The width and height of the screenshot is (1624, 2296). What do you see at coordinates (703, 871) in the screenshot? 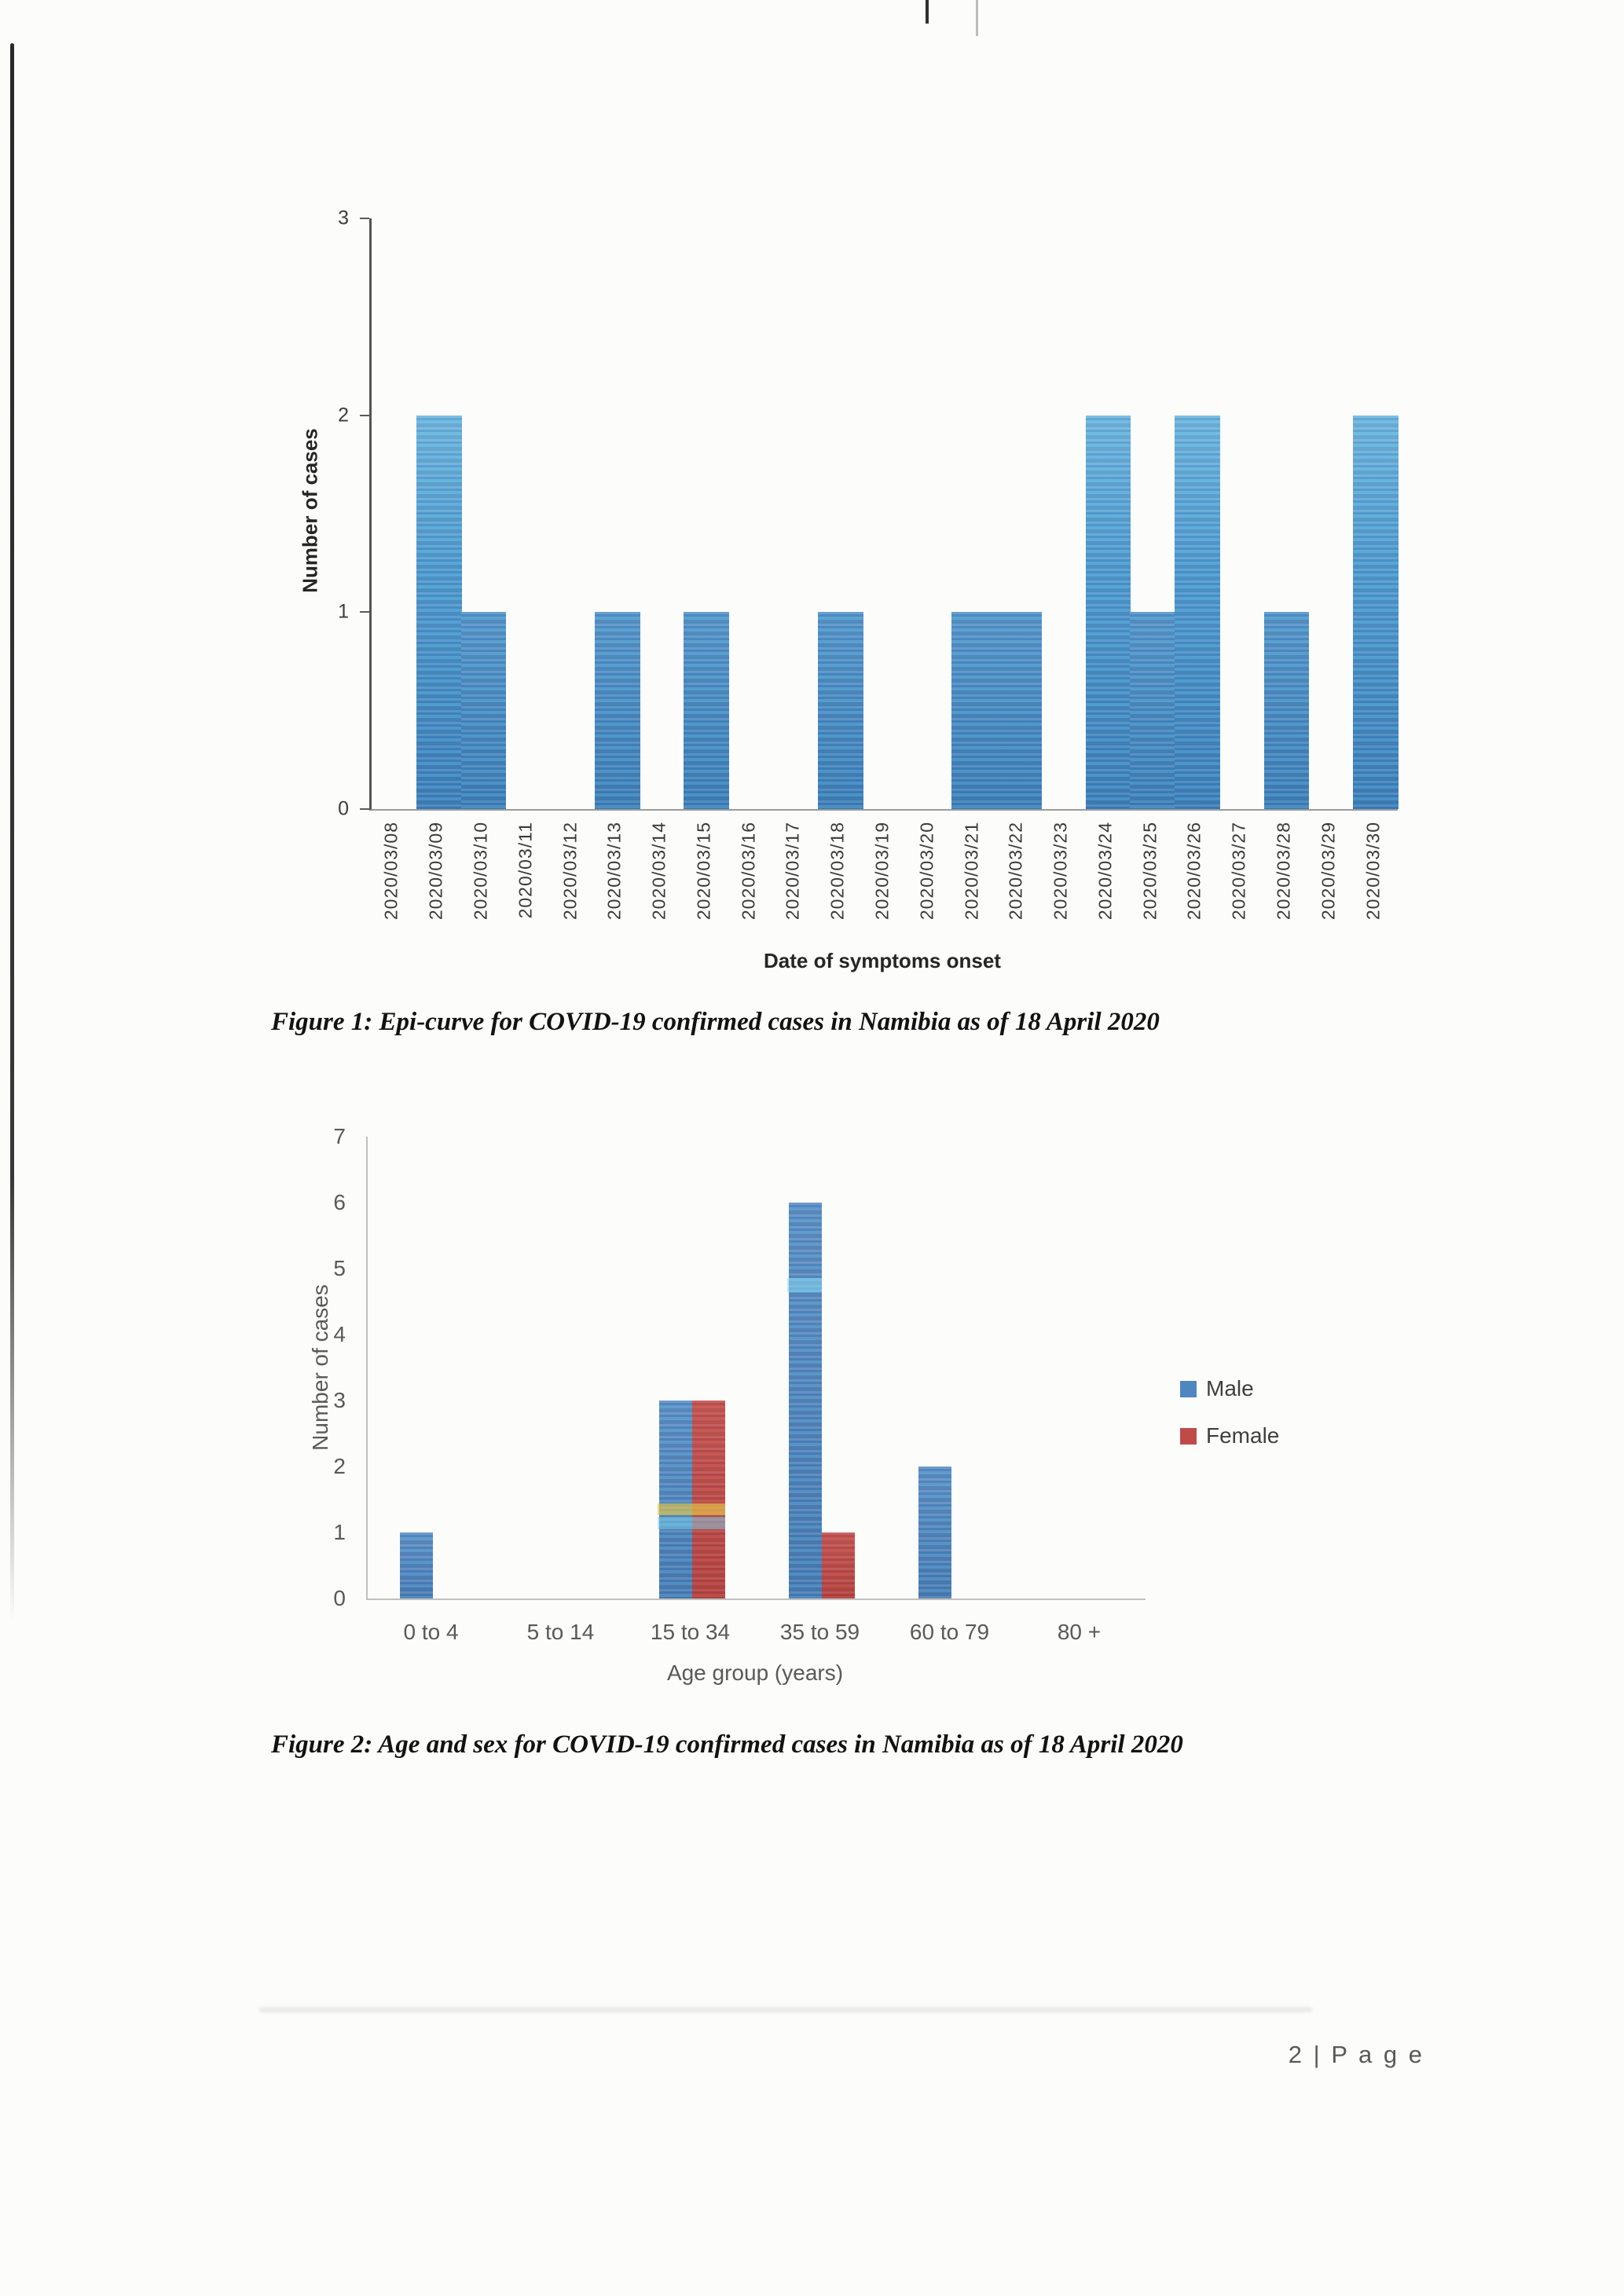
I see `fig1-x-tick-label: 2020/03/15` at bounding box center [703, 871].